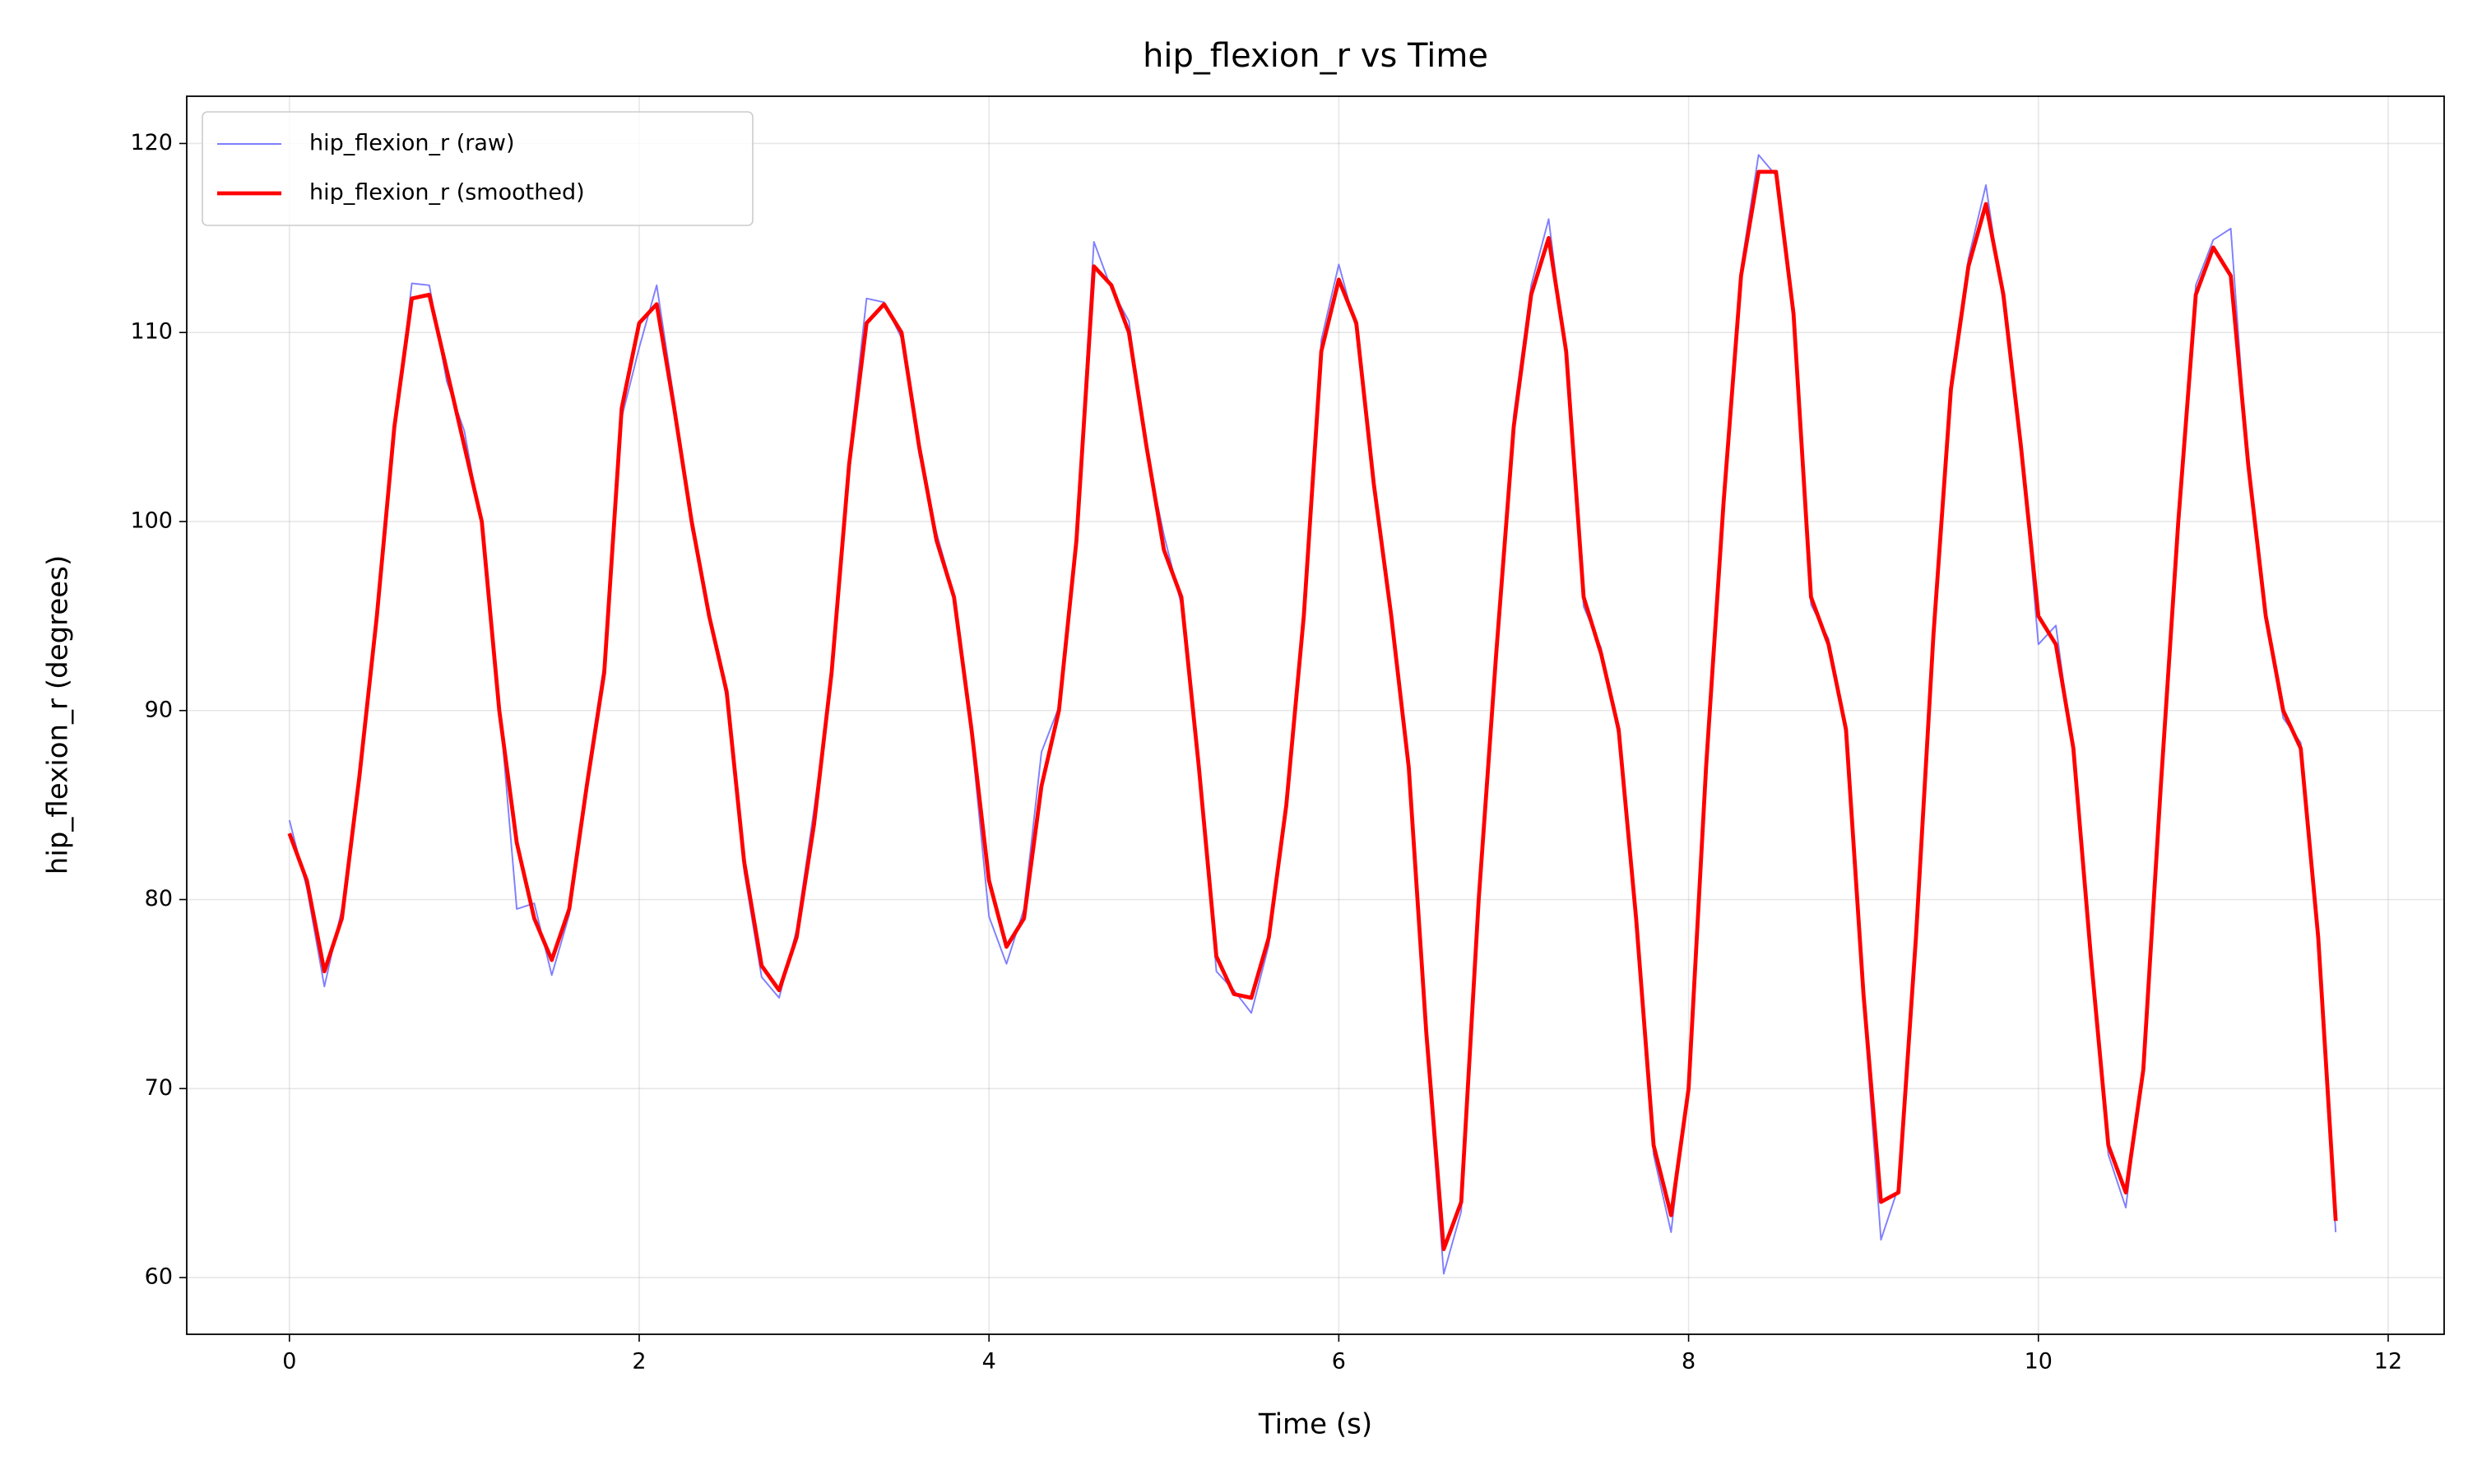 The height and width of the screenshot is (1484, 2468). Describe the element at coordinates (1689, 1362) in the screenshot. I see `x-tick-label: 8` at that location.